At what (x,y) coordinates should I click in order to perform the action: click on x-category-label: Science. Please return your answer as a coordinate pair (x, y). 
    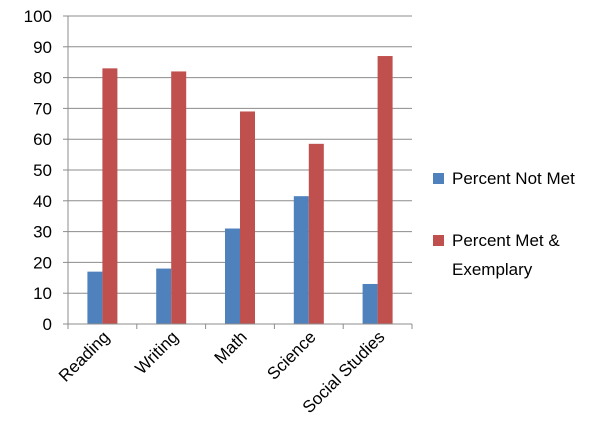
    Looking at the image, I should click on (291, 355).